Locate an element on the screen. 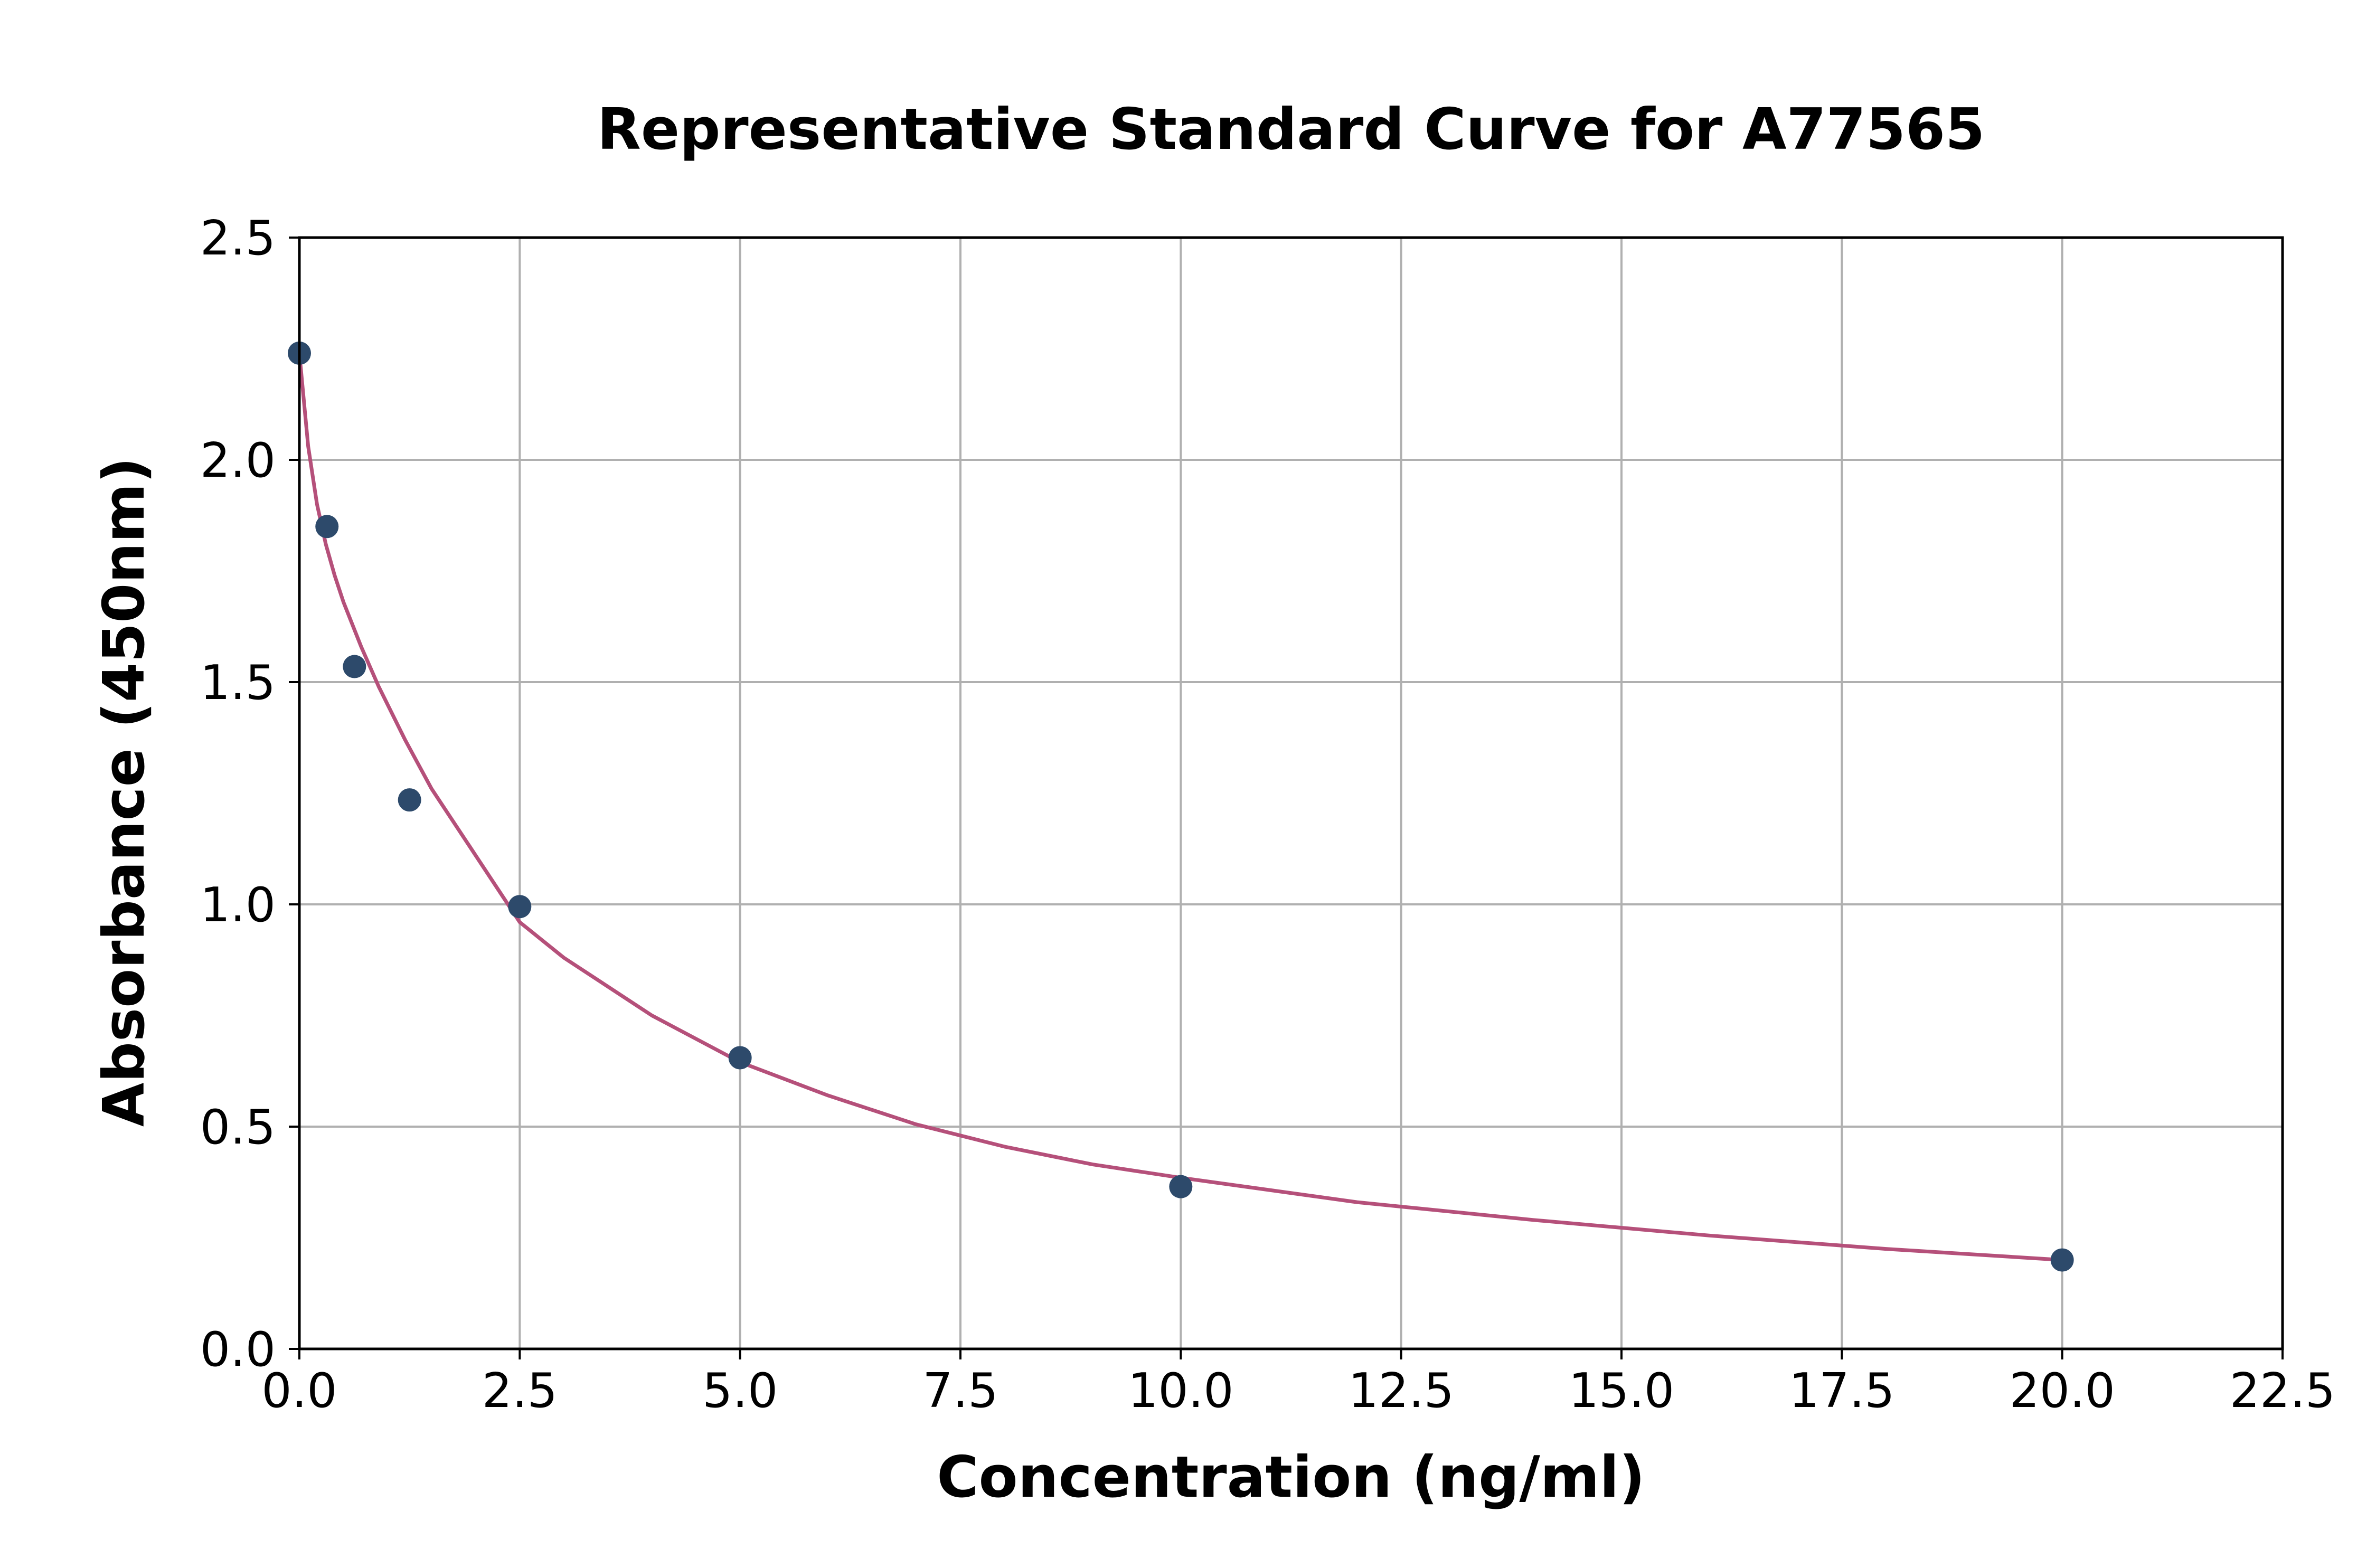  y-axis-ticks: 0.0 0.5 1.0 1.5 2.0 2.5 is located at coordinates (250, 794).